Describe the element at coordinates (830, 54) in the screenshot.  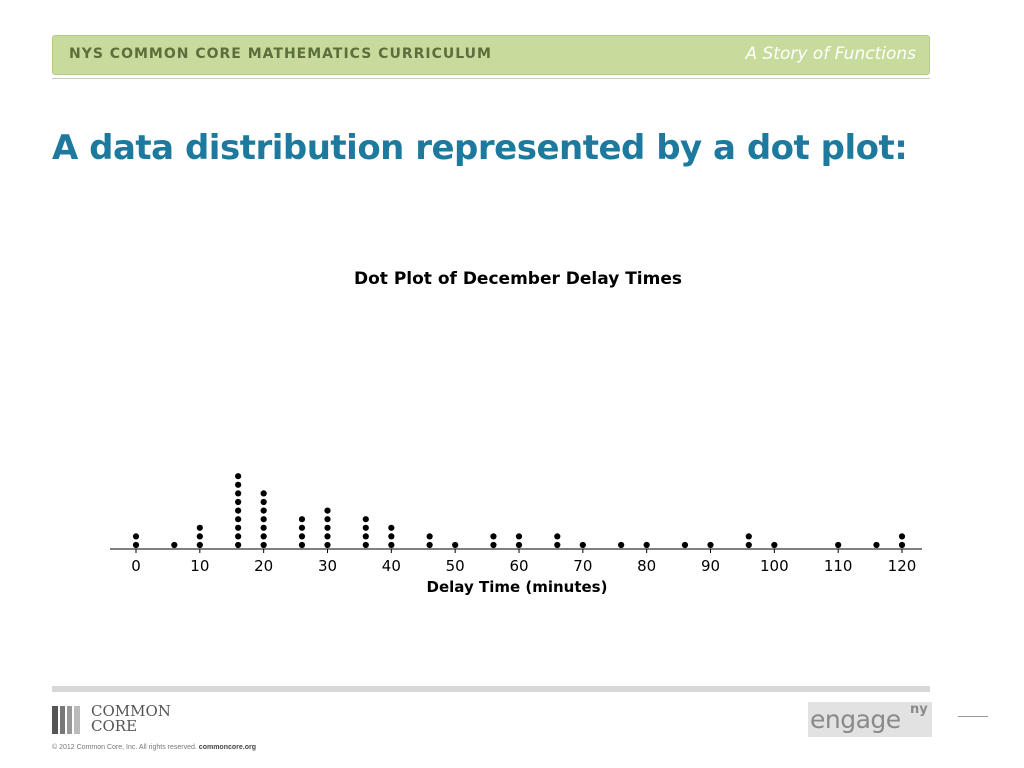
I see `module-label: A Story of Functions` at that location.